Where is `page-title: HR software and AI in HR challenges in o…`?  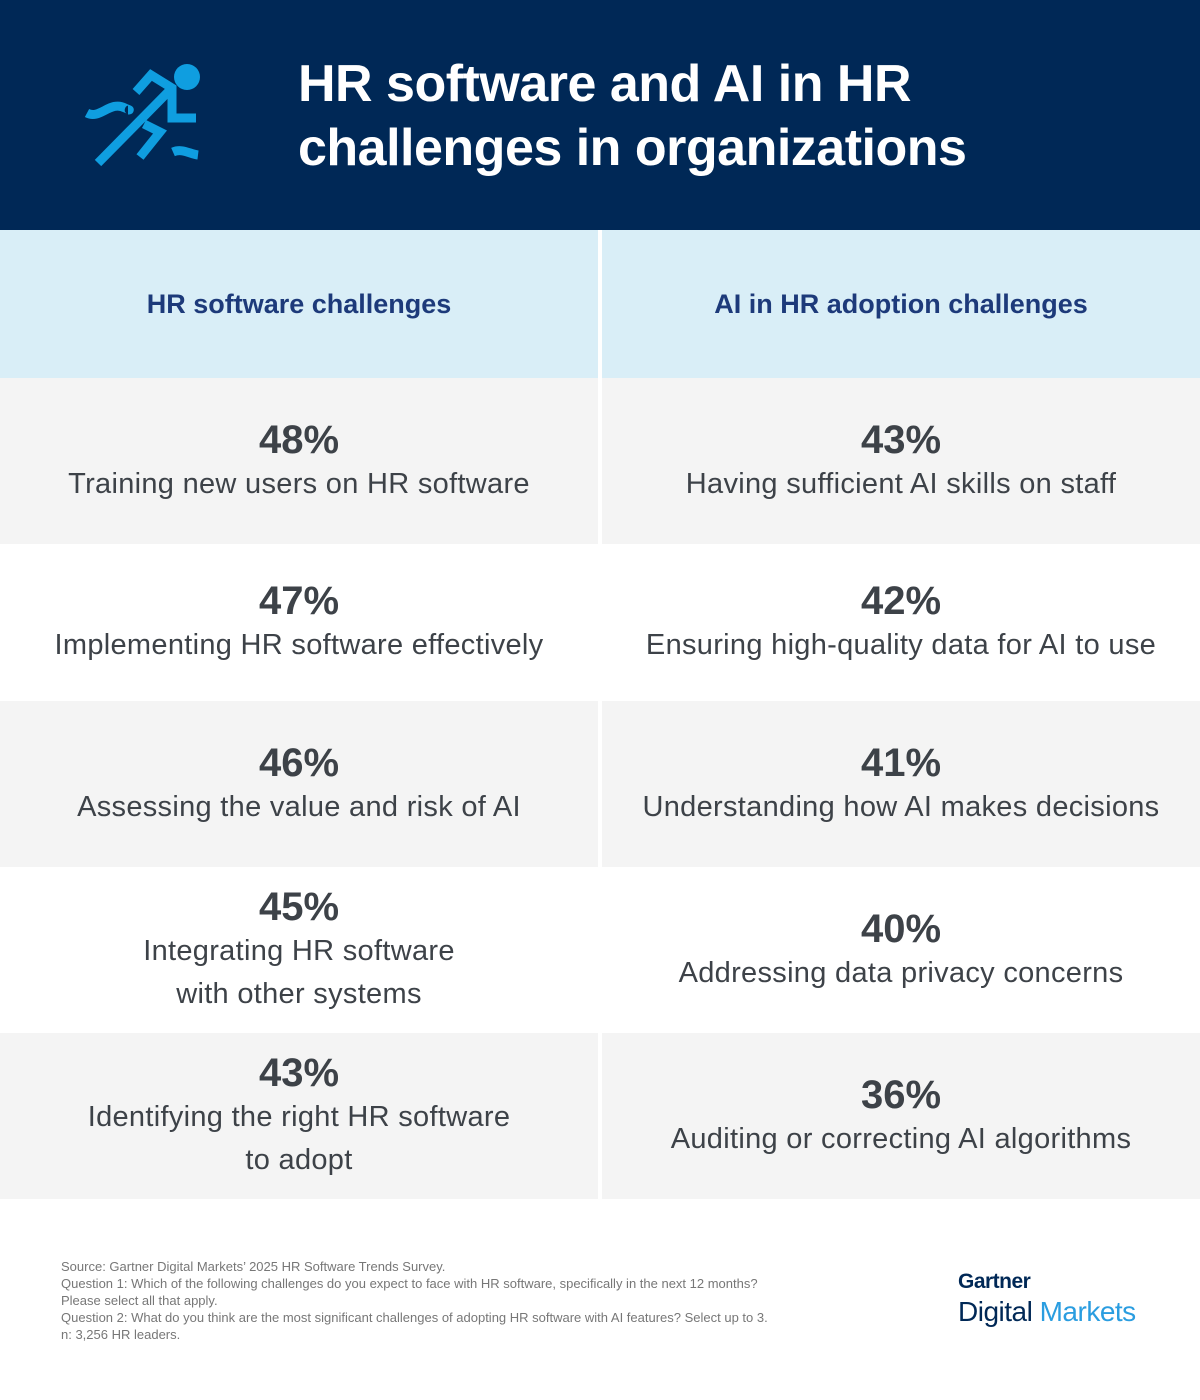 page-title: HR software and AI in HR challenges in o… is located at coordinates (632, 116).